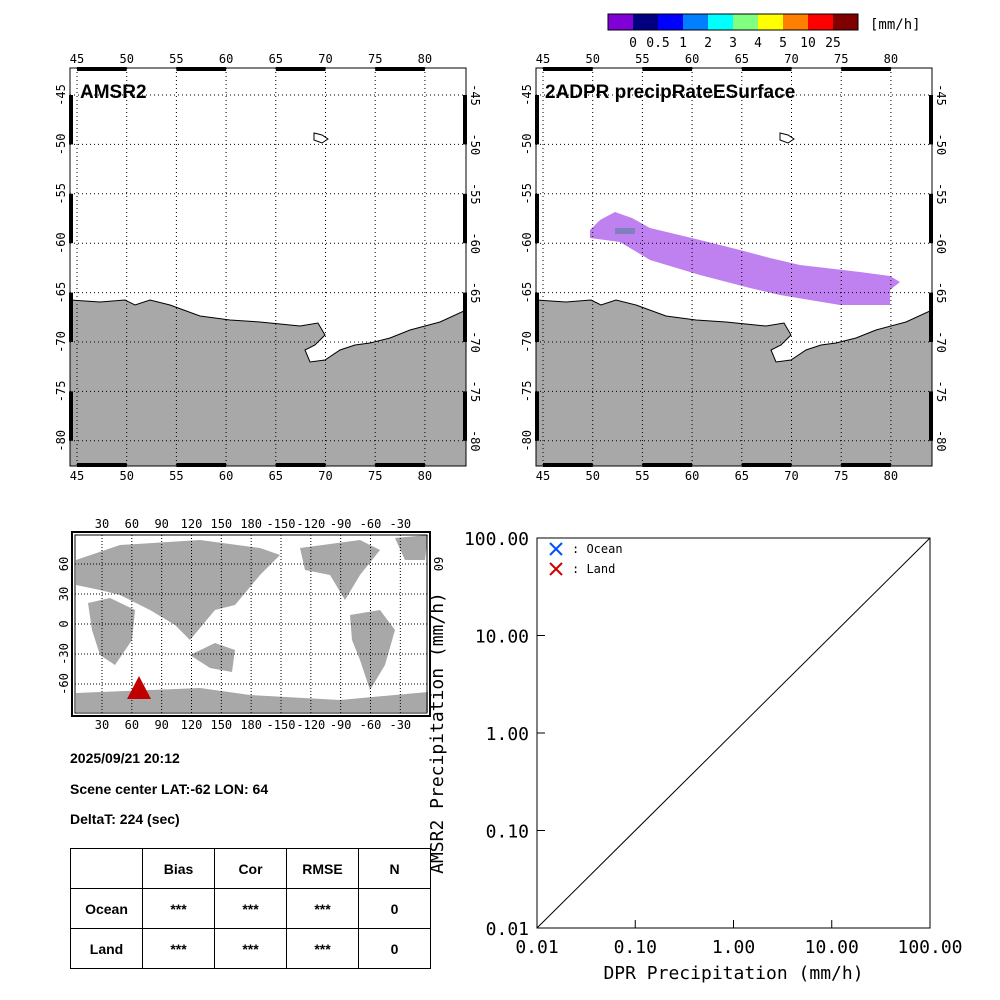  Describe the element at coordinates (895, 25) in the screenshot. I see `colorbar-unit: [mm/h]` at that location.